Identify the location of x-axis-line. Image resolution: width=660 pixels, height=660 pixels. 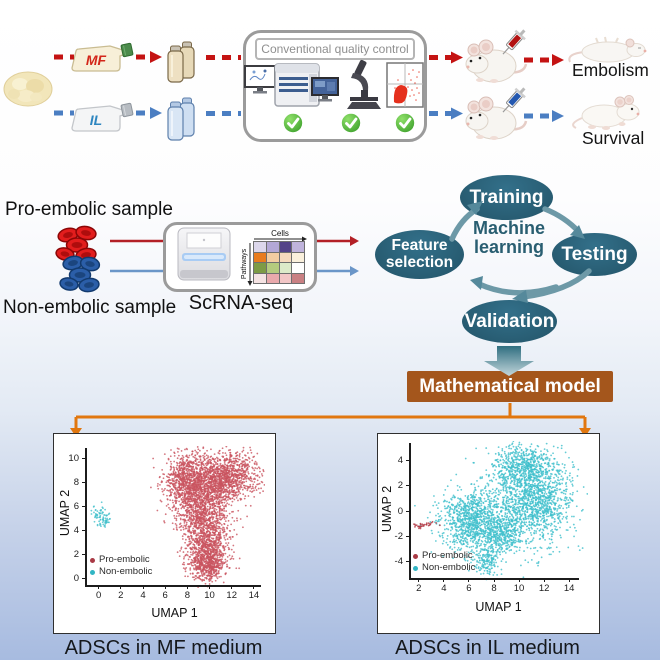
(173, 586).